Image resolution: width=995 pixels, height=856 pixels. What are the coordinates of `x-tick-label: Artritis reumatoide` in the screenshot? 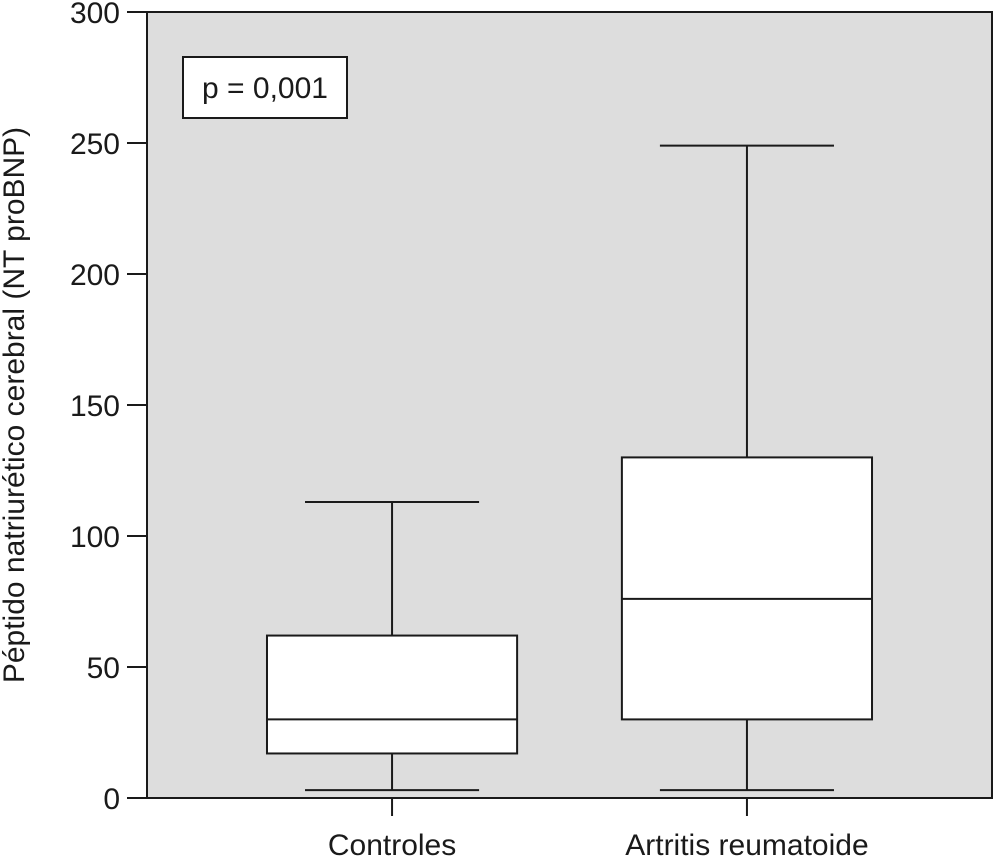 It's located at (746, 842).